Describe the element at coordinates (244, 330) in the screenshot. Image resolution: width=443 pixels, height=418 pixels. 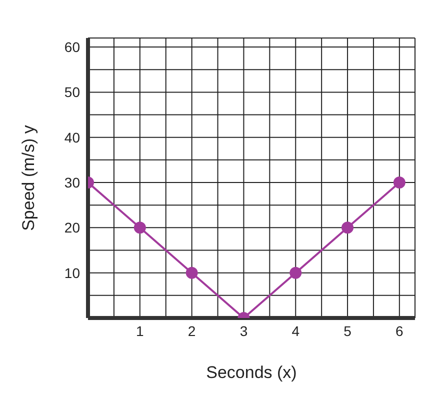
I see `x-tick-label: 3` at that location.